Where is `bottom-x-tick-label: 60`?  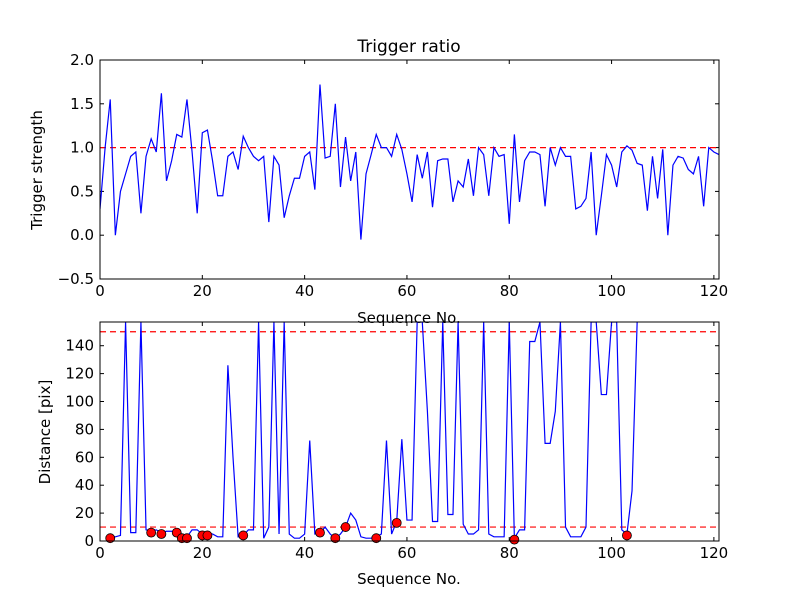
bottom-x-tick-label: 60 is located at coordinates (406, 553).